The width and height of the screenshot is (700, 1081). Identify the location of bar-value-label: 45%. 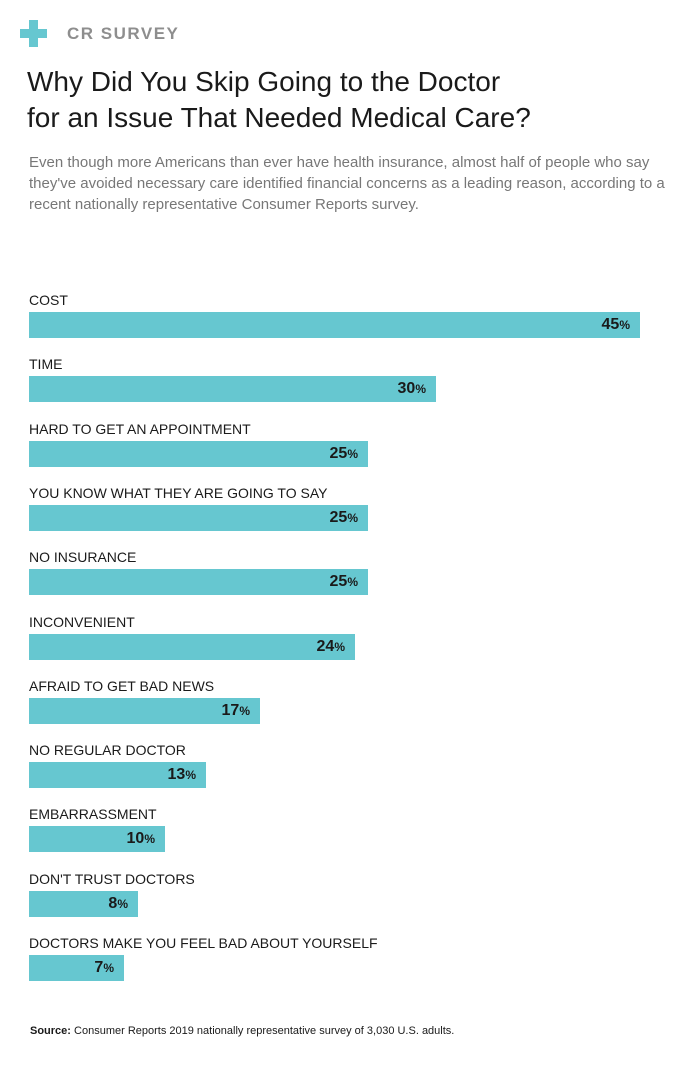
(329, 325).